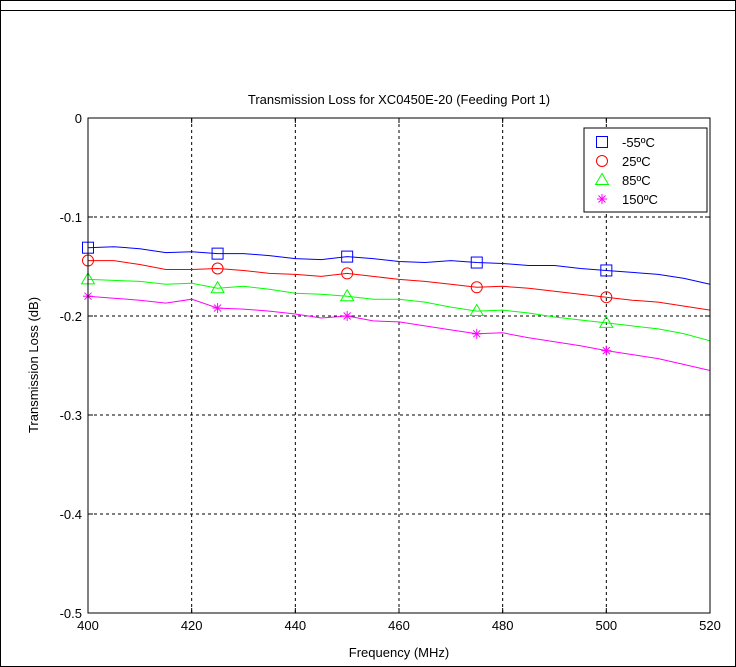 The height and width of the screenshot is (667, 736). Describe the element at coordinates (399, 625) in the screenshot. I see `x-tick-label: 460` at that location.